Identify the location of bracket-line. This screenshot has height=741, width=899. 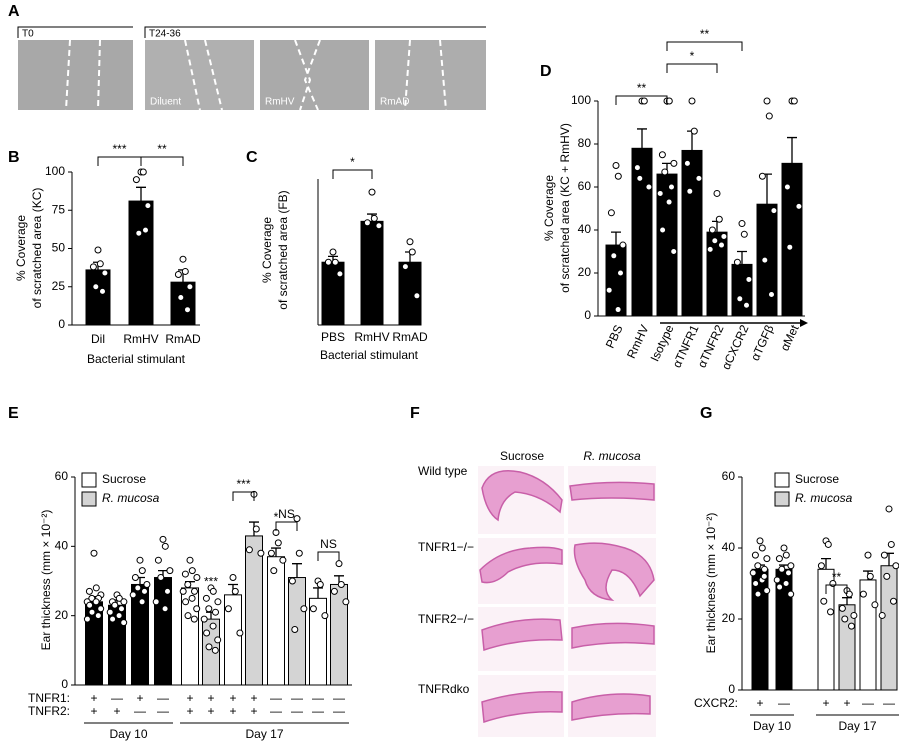
(315, 32).